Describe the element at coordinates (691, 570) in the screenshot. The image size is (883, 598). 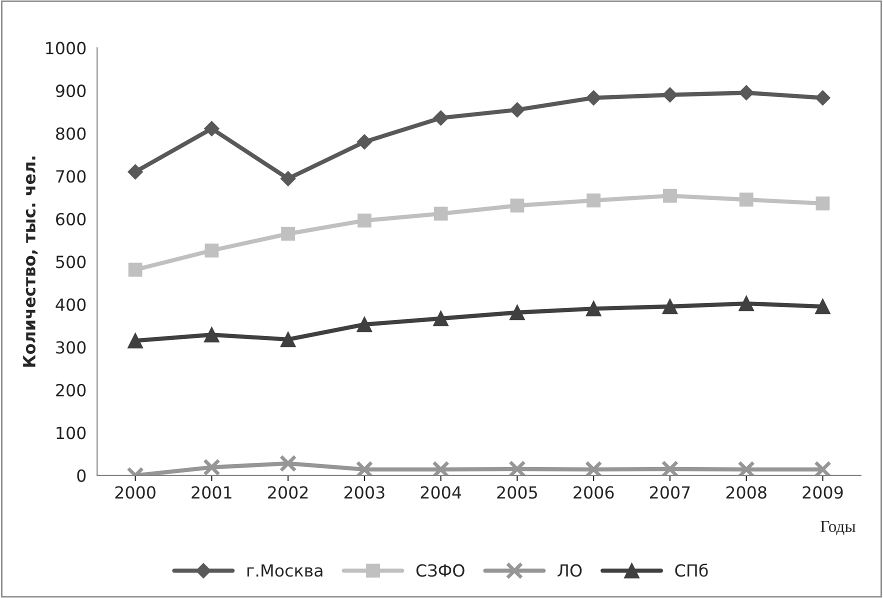
I see `legend-label: СПб` at that location.